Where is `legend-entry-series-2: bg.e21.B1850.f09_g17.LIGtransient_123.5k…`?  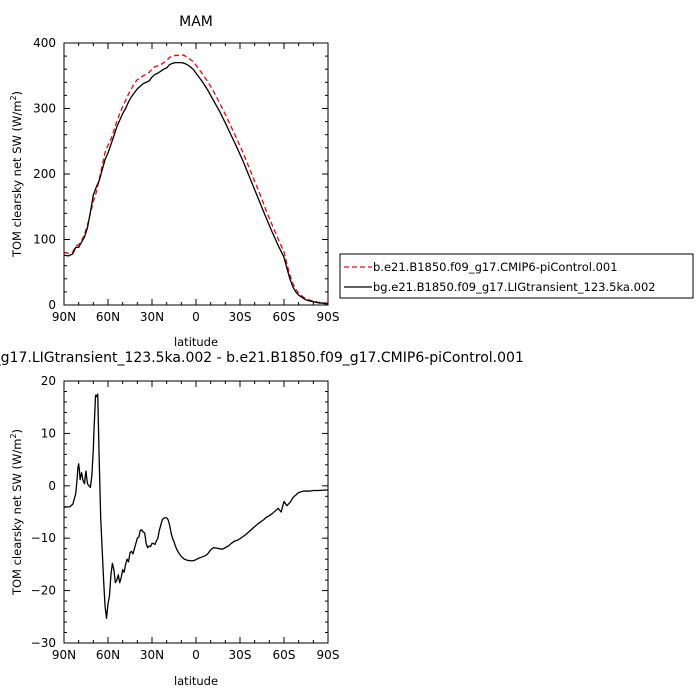 legend-entry-series-2: bg.e21.B1850.f09_g17.LIGtransient_123.5k… is located at coordinates (514, 287).